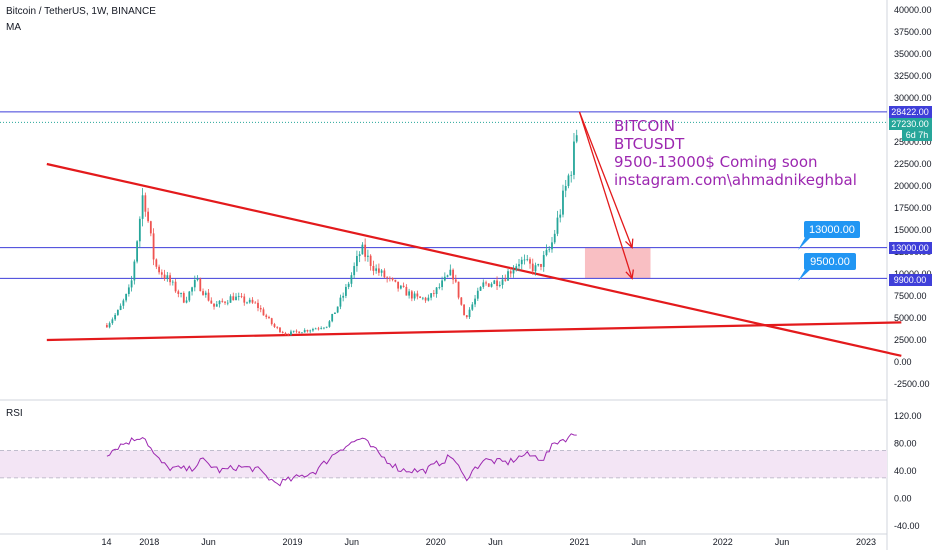 The image size is (932, 550). Describe the element at coordinates (913, 208) in the screenshot. I see `price-tick-17500.00: 17500.00` at that location.